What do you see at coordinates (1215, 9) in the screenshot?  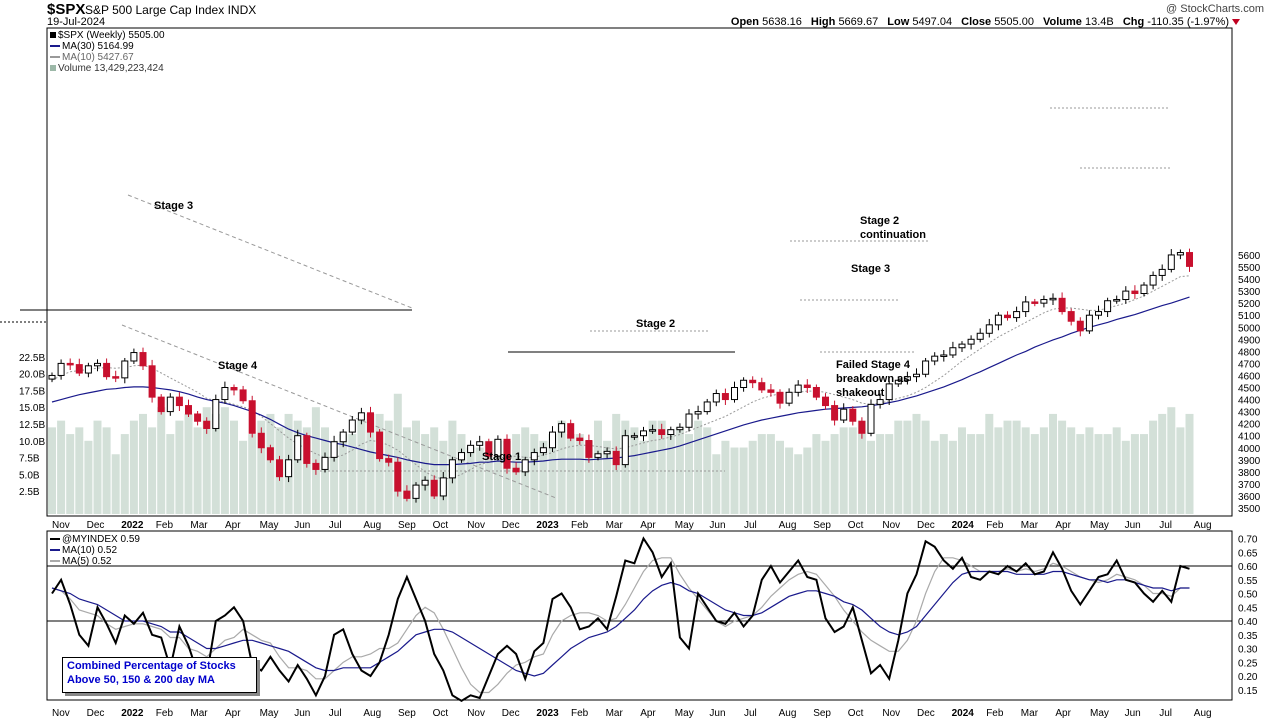 I see `brand-label: @ StockCharts.com` at bounding box center [1215, 9].